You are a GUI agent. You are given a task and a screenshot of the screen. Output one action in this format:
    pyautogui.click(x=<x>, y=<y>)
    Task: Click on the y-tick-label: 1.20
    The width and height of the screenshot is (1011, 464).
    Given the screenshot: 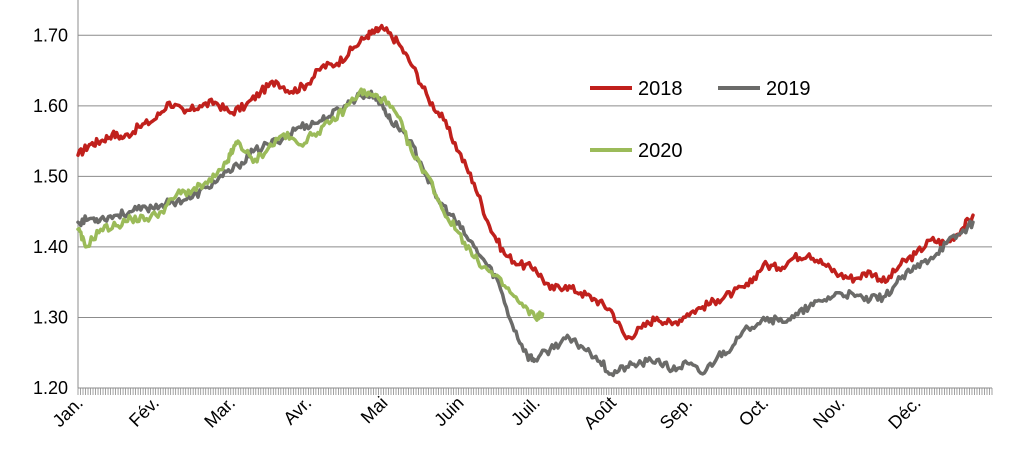 What is the action you would take?
    pyautogui.click(x=50, y=388)
    